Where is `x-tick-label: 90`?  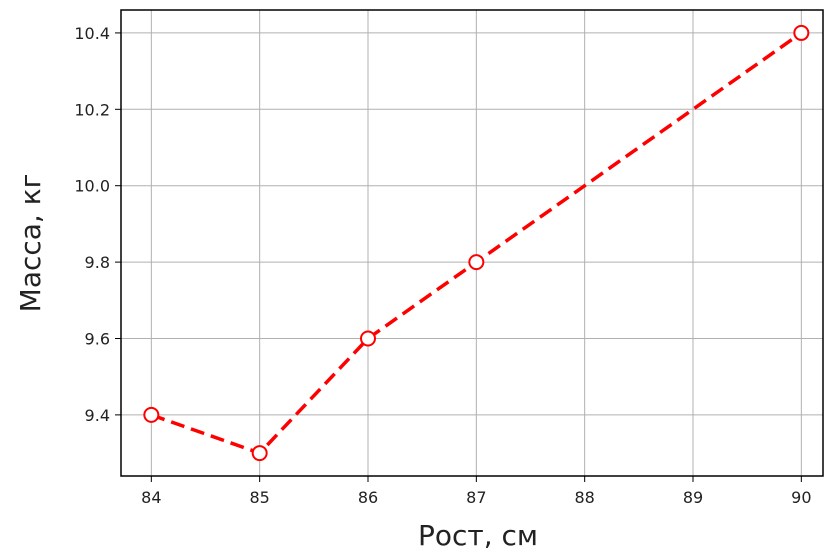
x-tick-label: 90 is located at coordinates (801, 497).